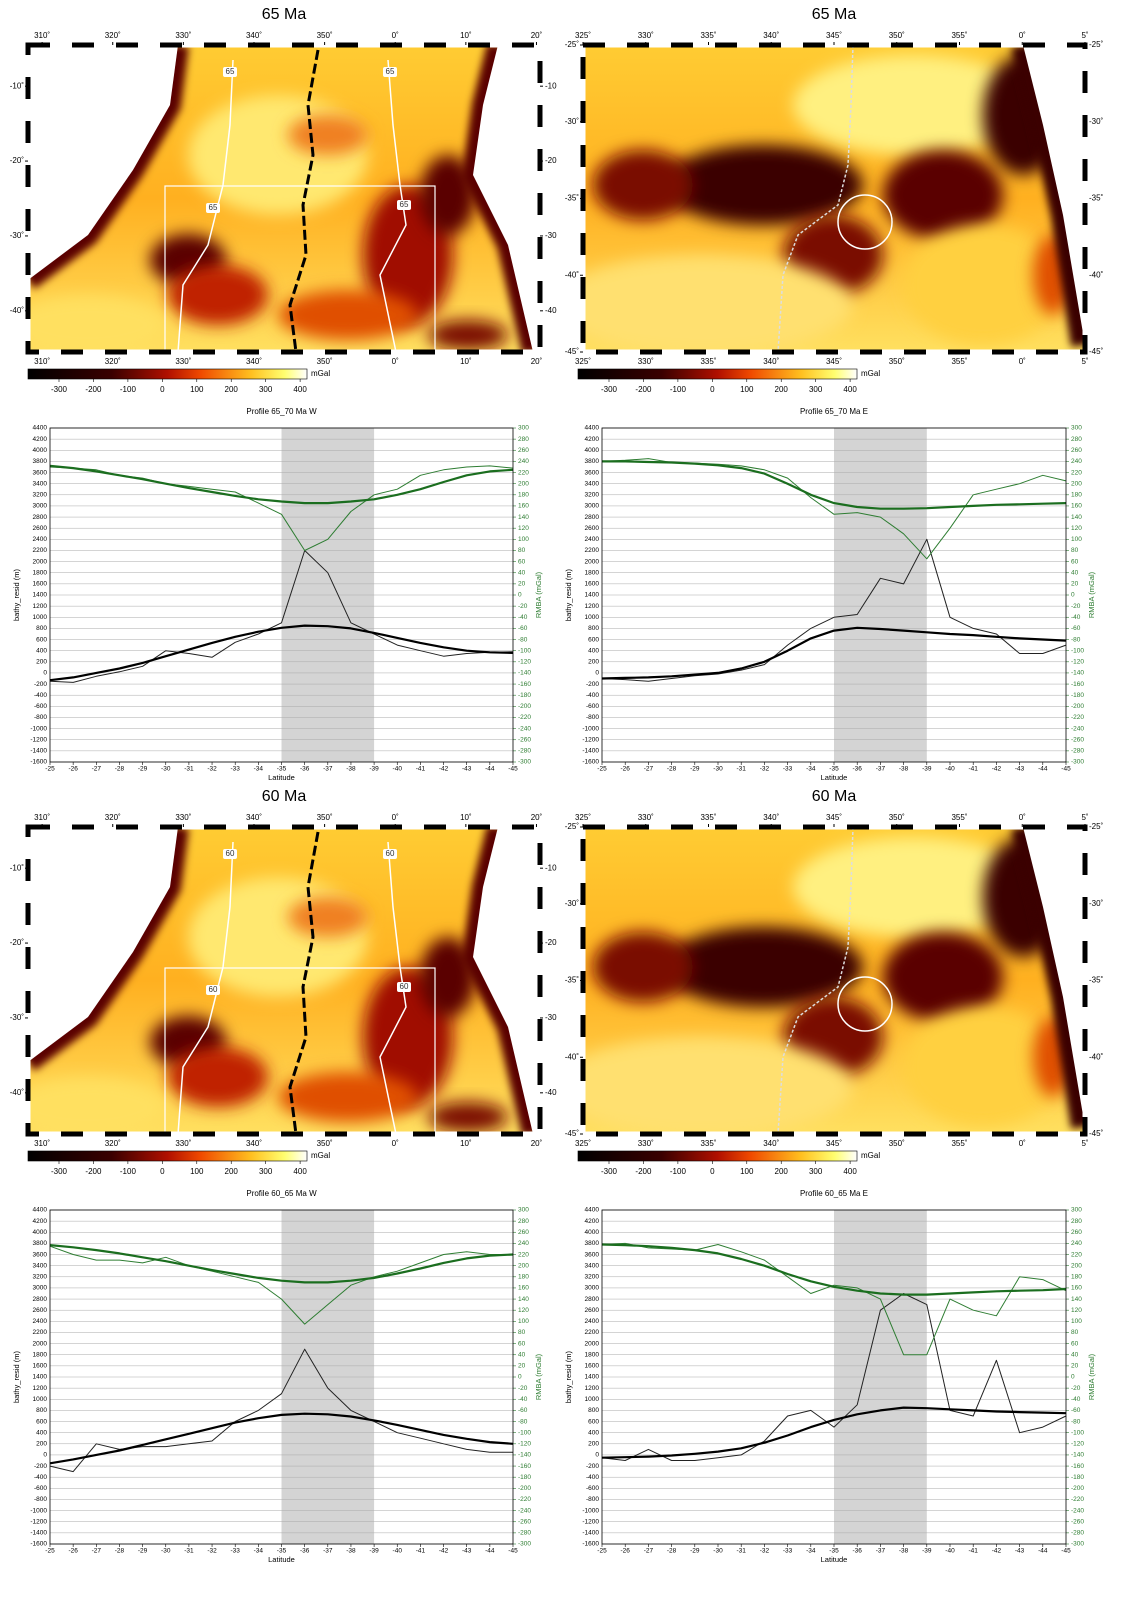 This screenshot has height=1615, width=1141. Describe the element at coordinates (162, 1171) in the screenshot. I see `colorbar-tick-label: 0` at that location.